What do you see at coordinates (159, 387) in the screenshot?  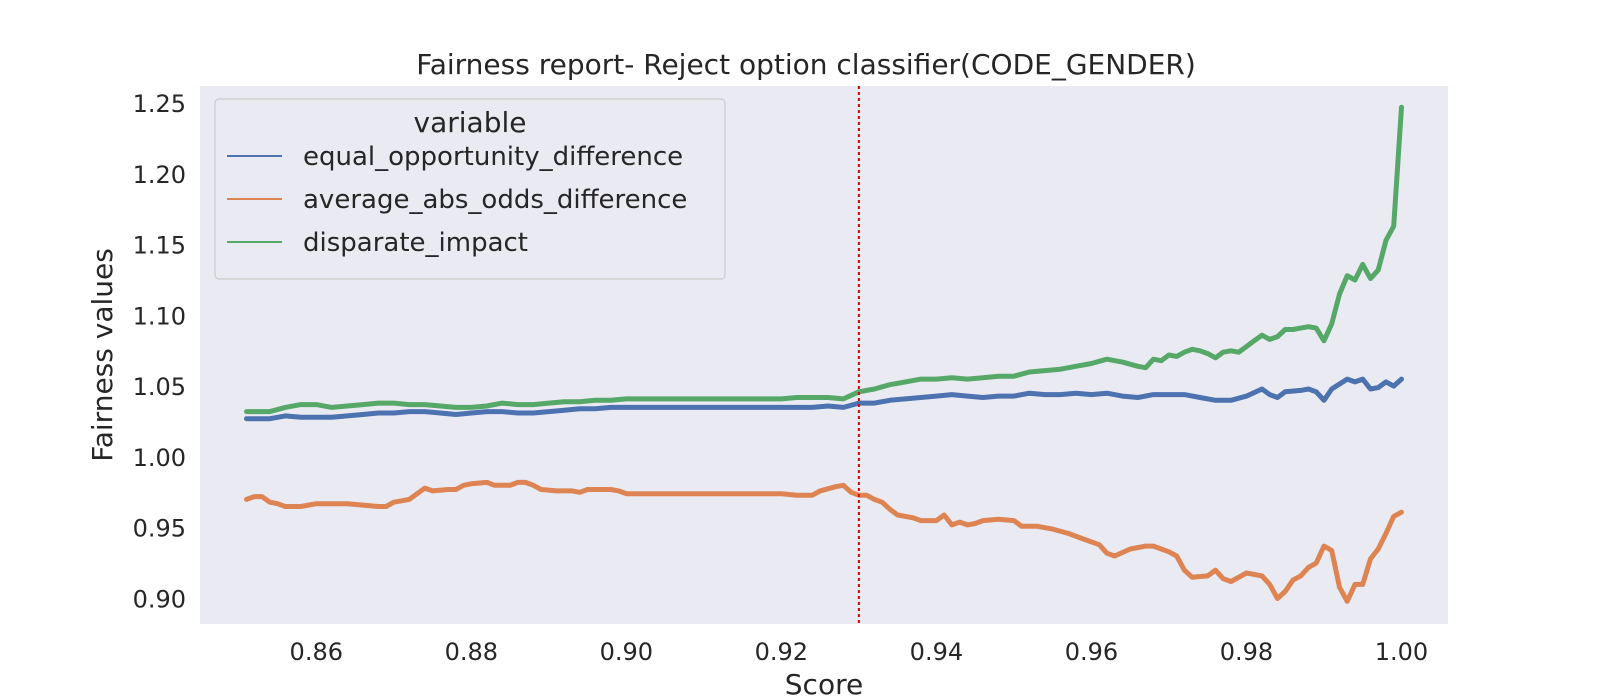 I see `y-tick-label: 1.05` at bounding box center [159, 387].